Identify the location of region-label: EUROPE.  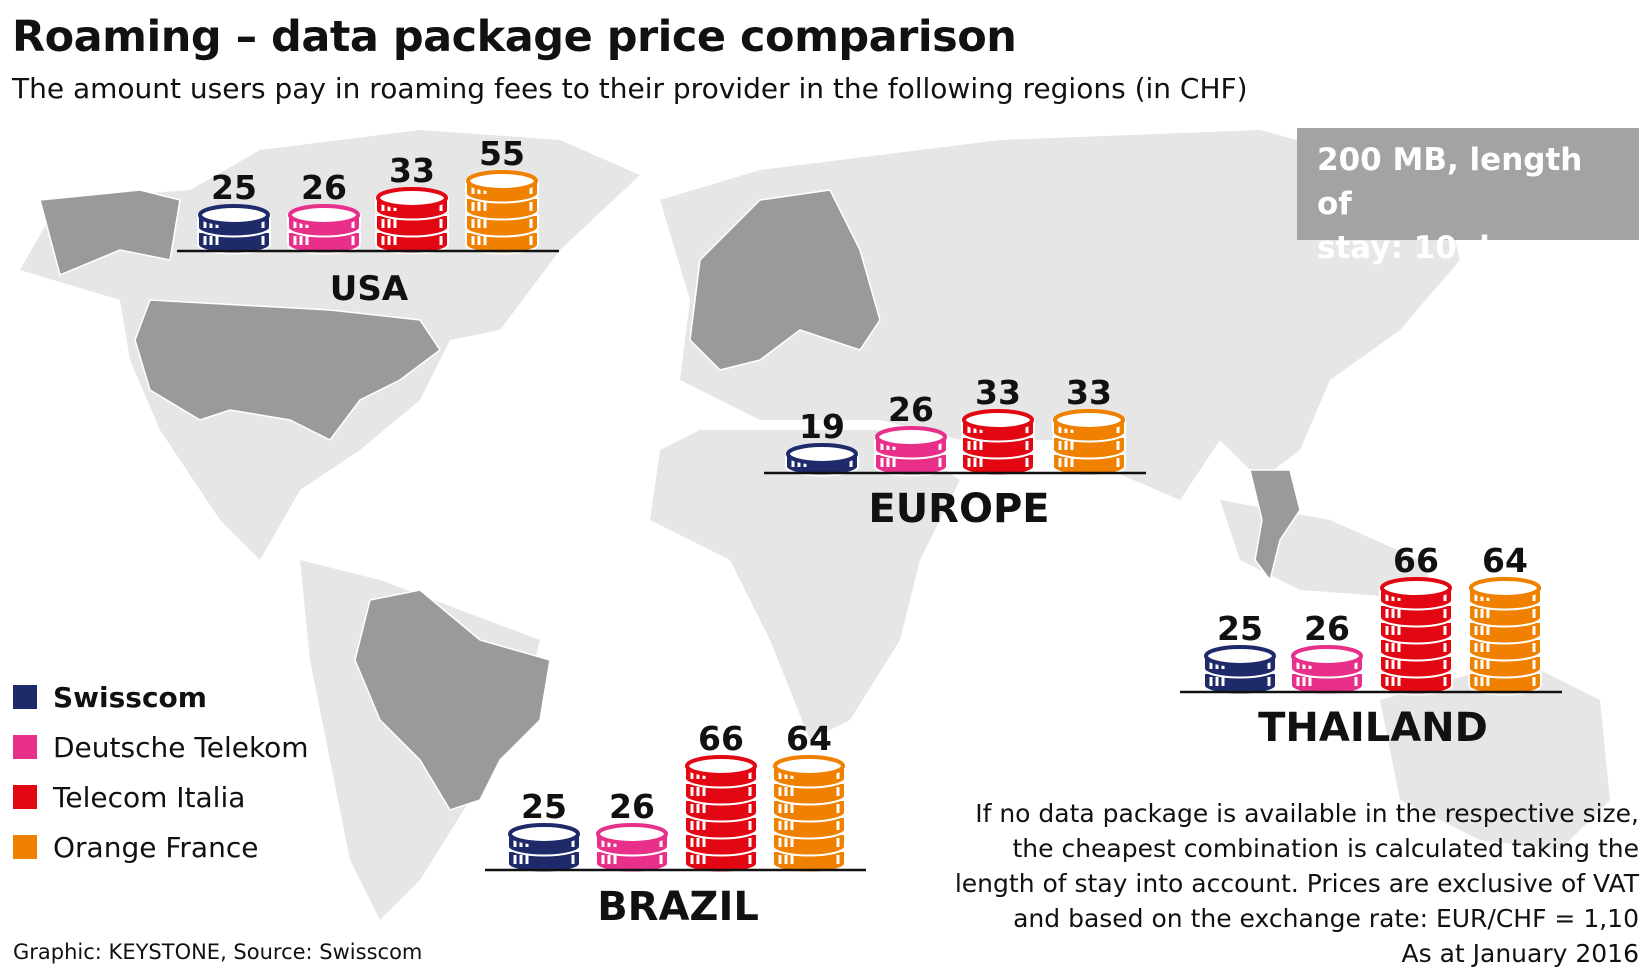
(958, 509).